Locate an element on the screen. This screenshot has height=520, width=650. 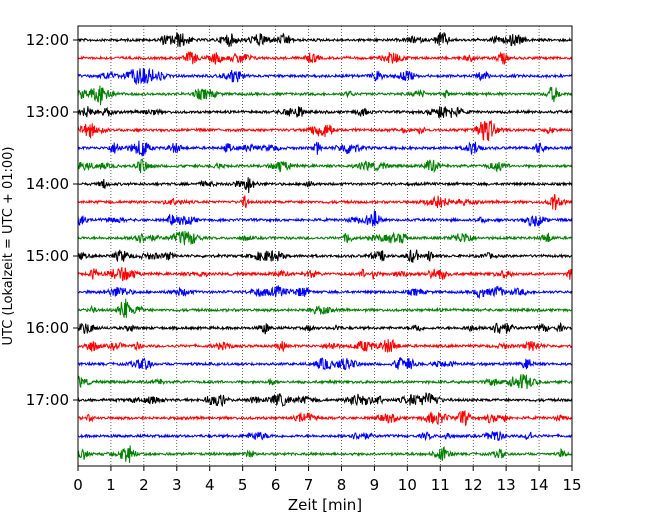
x-tick-label: 15 is located at coordinates (571, 485).